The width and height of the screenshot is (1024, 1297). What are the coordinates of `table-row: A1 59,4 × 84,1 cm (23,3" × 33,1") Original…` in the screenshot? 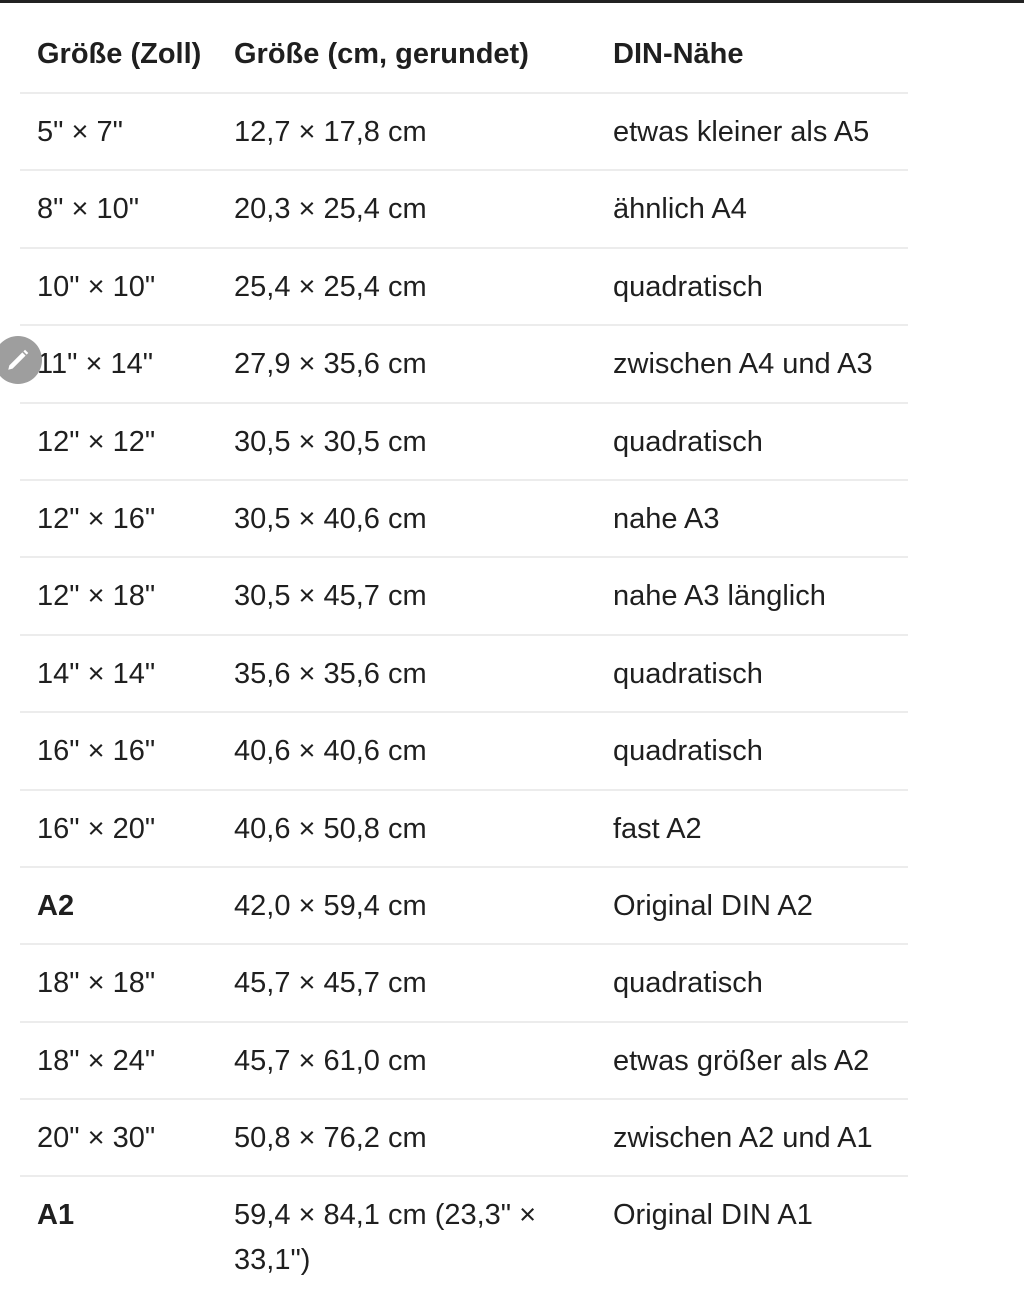 It's located at (464, 1237).